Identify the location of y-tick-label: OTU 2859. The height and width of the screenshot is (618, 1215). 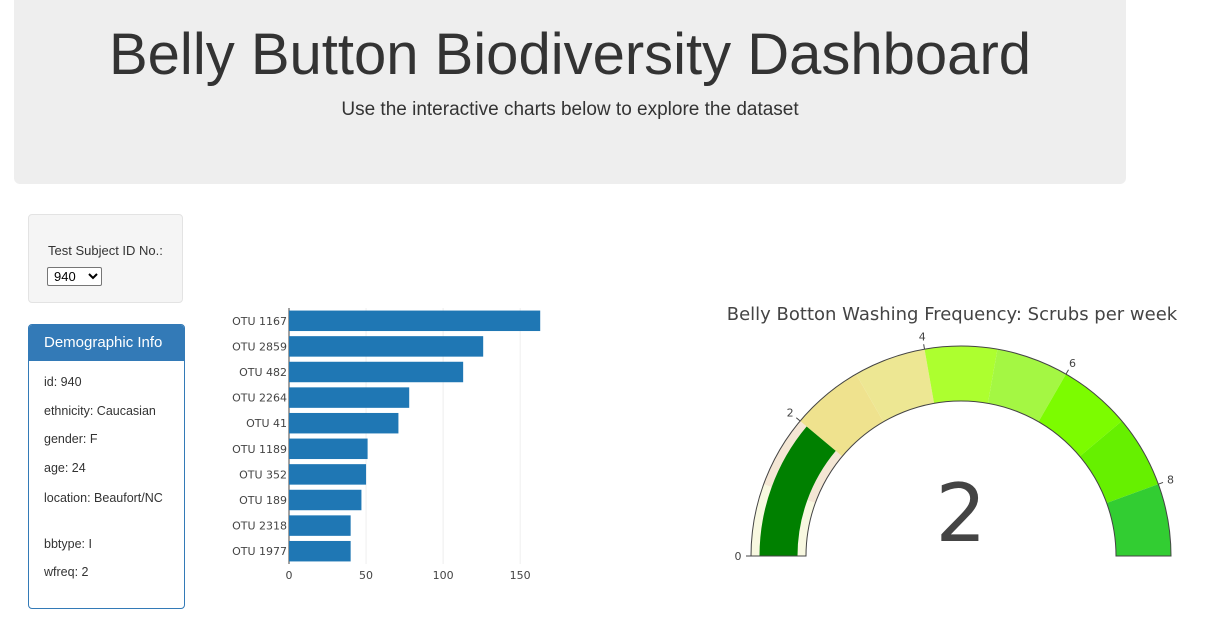
(259, 346).